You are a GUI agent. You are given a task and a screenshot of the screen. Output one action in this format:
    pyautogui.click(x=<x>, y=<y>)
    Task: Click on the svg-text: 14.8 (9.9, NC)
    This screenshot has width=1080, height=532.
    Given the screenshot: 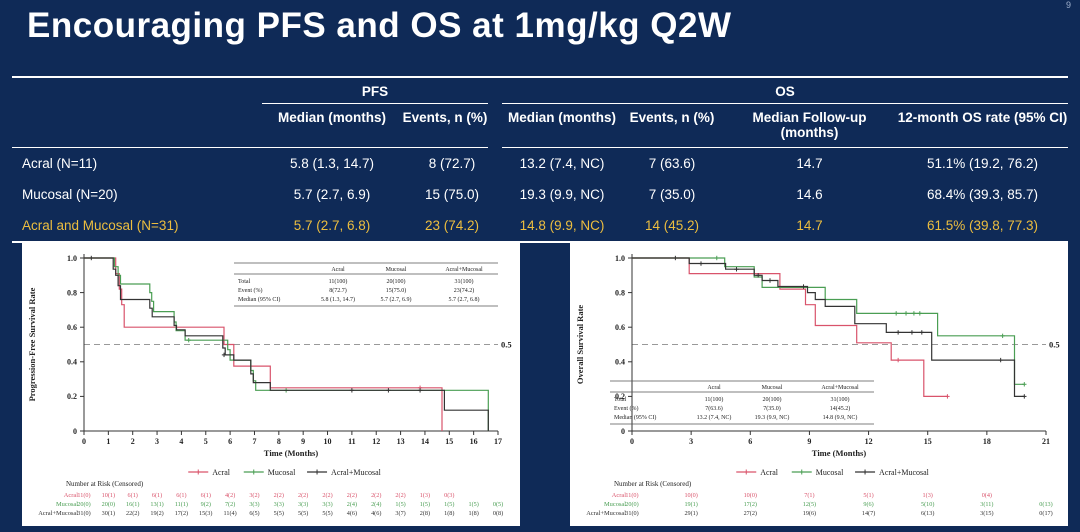 What is the action you would take?
    pyautogui.click(x=840, y=417)
    